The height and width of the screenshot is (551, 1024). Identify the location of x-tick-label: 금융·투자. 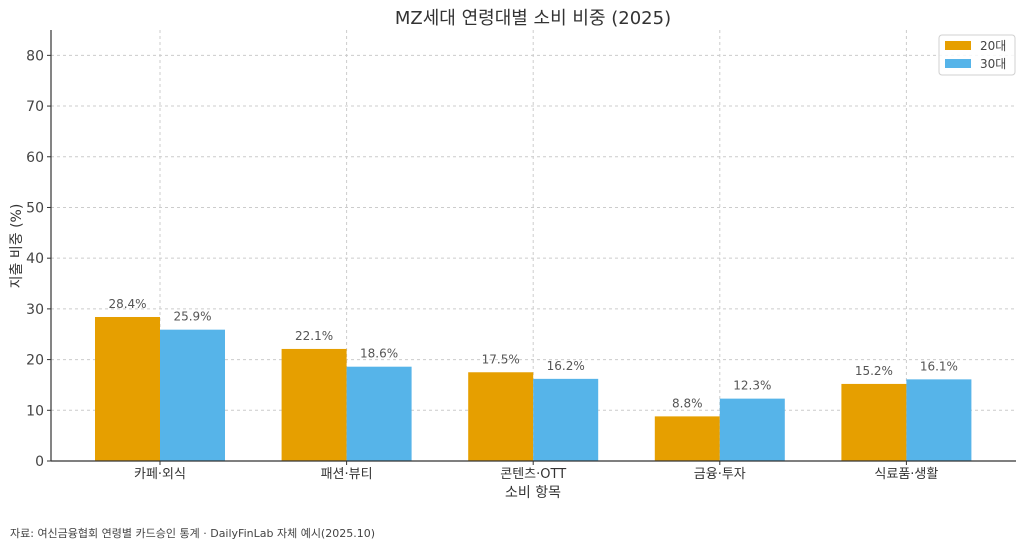
(720, 474).